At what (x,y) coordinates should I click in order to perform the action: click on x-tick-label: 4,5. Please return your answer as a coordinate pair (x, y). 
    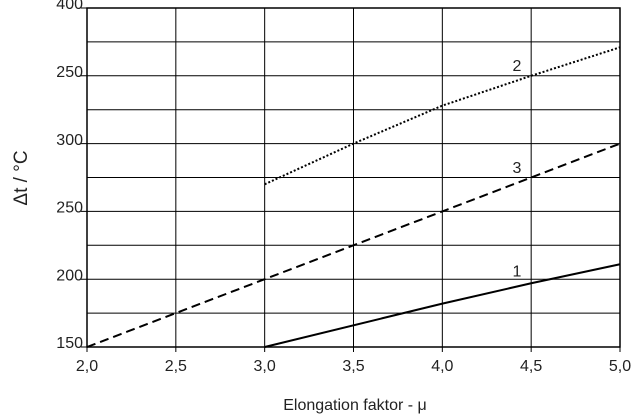
    Looking at the image, I should click on (531, 366).